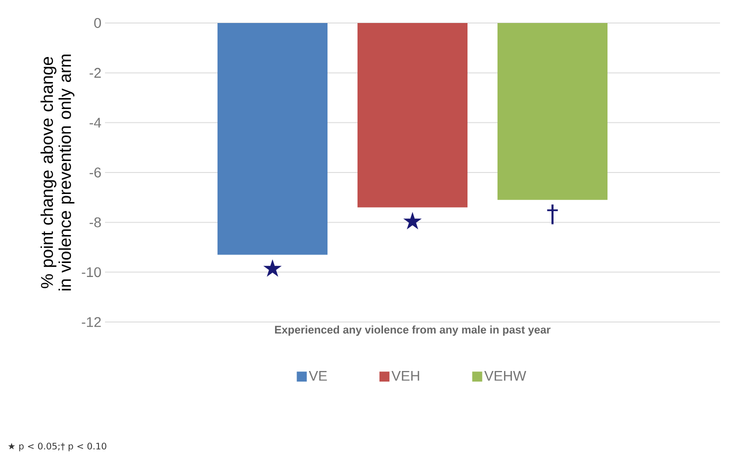 The image size is (734, 455). I want to click on y-axis-title: % point change above change in violence prevention only arm, so click(57, 172).